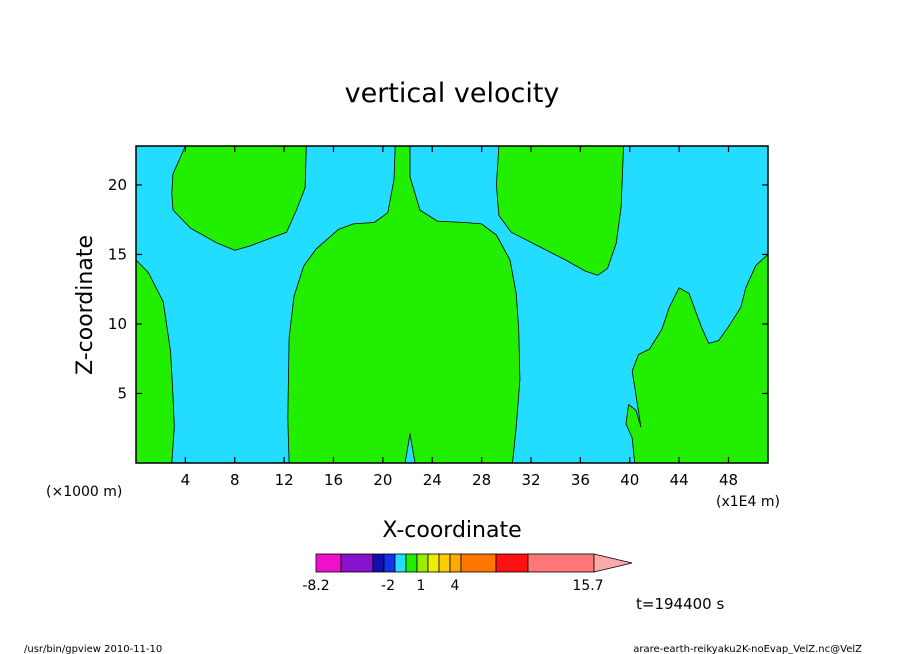  I want to click on colorbar-label: 15.7, so click(587, 586).